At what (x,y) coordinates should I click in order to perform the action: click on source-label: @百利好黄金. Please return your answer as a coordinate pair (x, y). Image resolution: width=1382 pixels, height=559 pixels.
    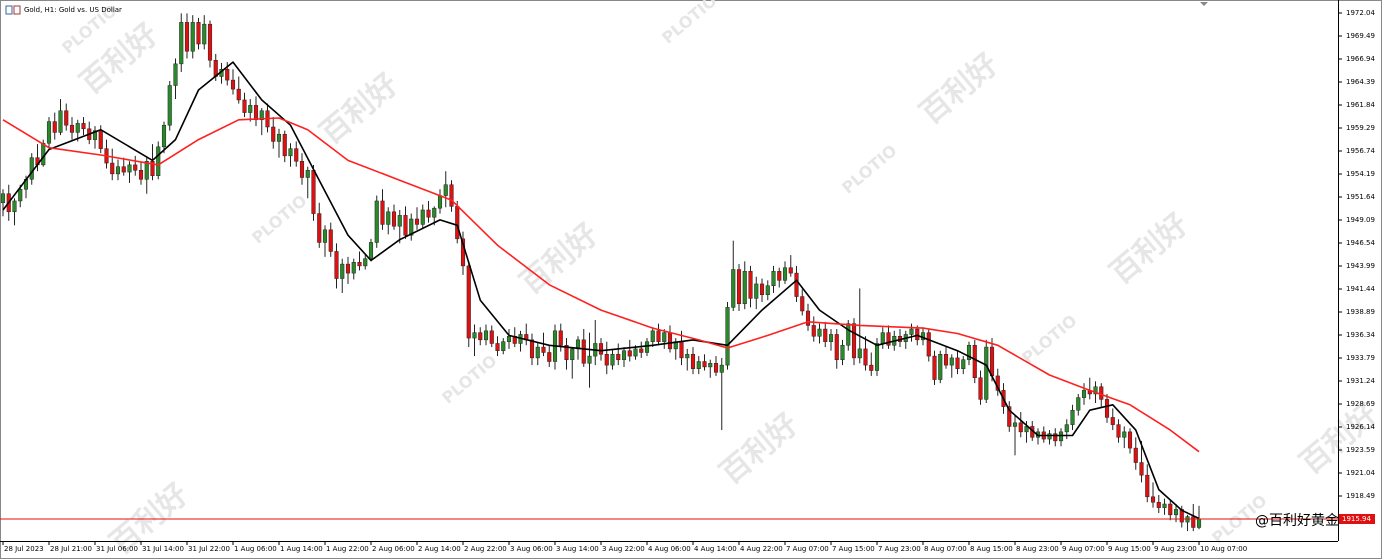
    Looking at the image, I should click on (1297, 520).